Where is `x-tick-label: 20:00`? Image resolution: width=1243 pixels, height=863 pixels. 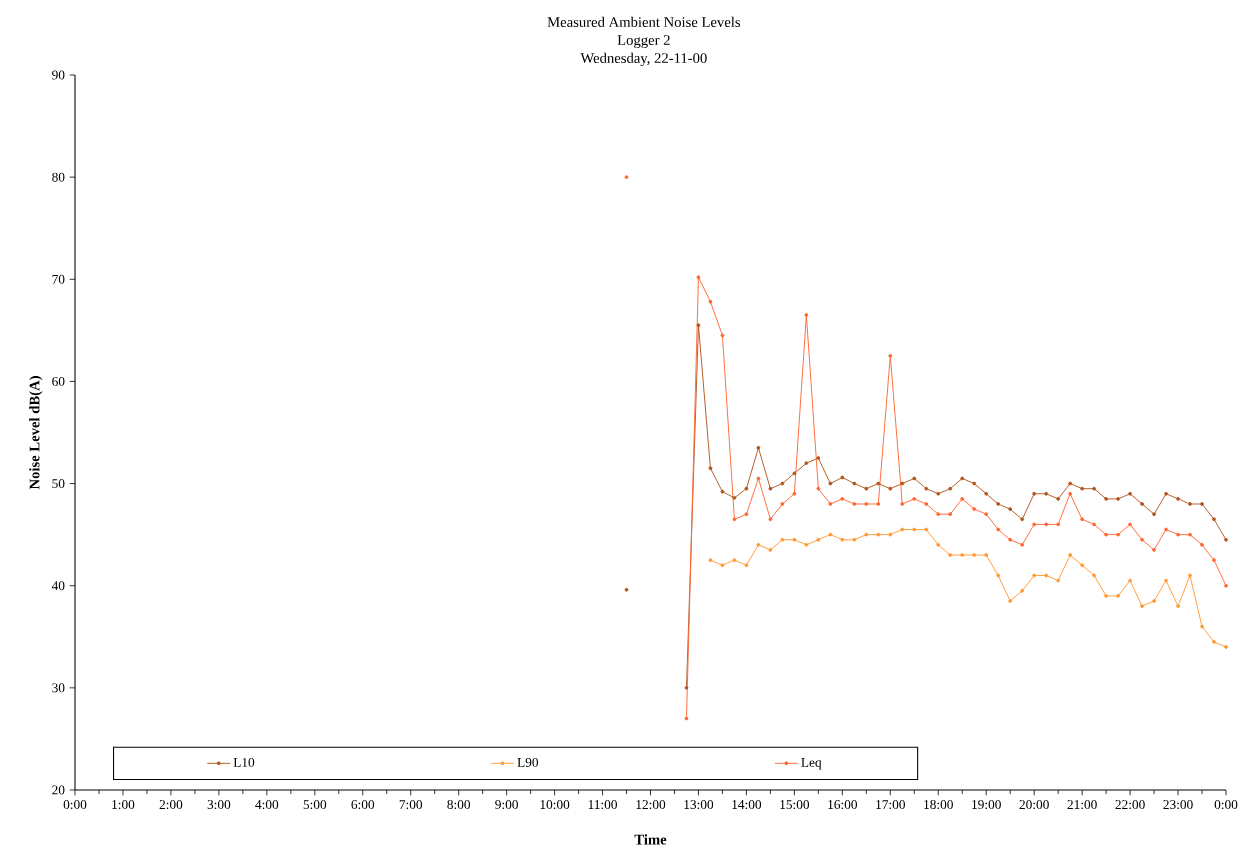
x-tick-label: 20:00 is located at coordinates (1034, 805).